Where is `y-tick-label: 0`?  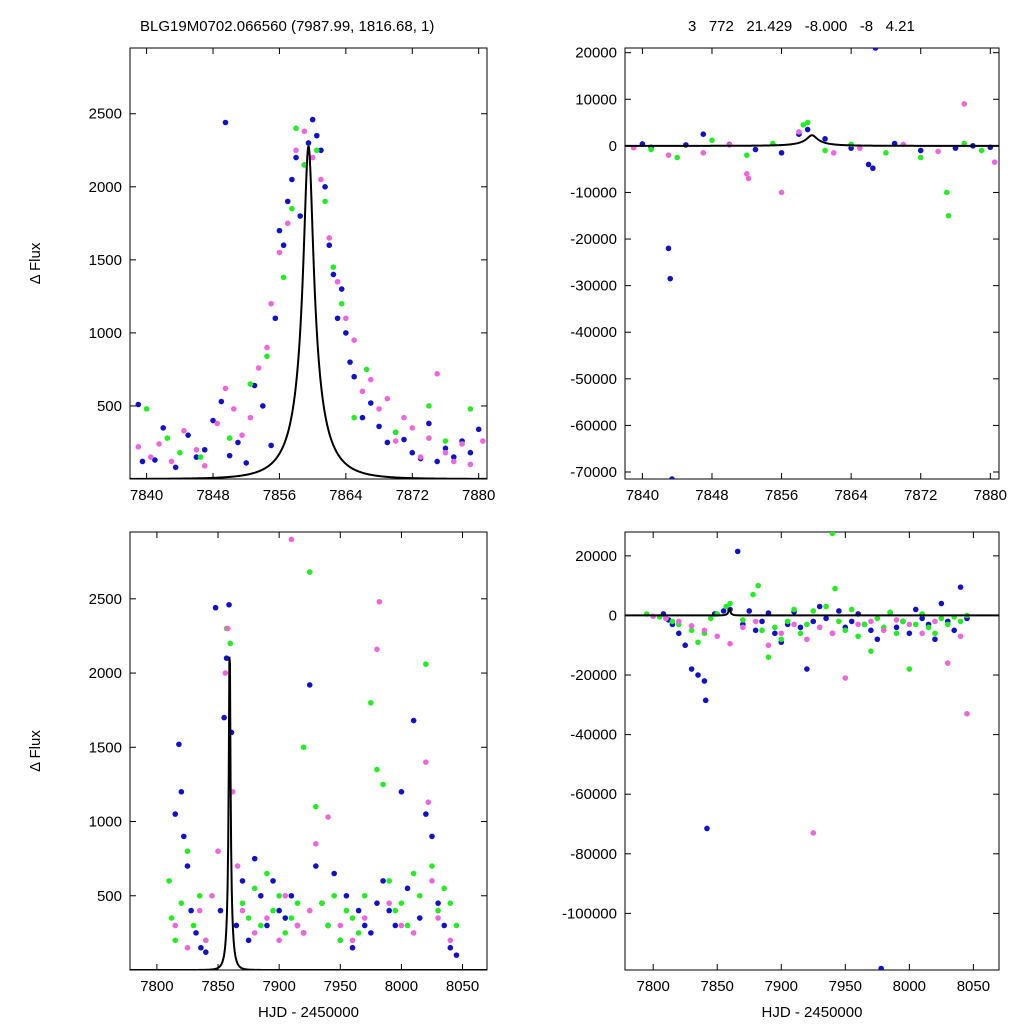 y-tick-label: 0 is located at coordinates (613, 615).